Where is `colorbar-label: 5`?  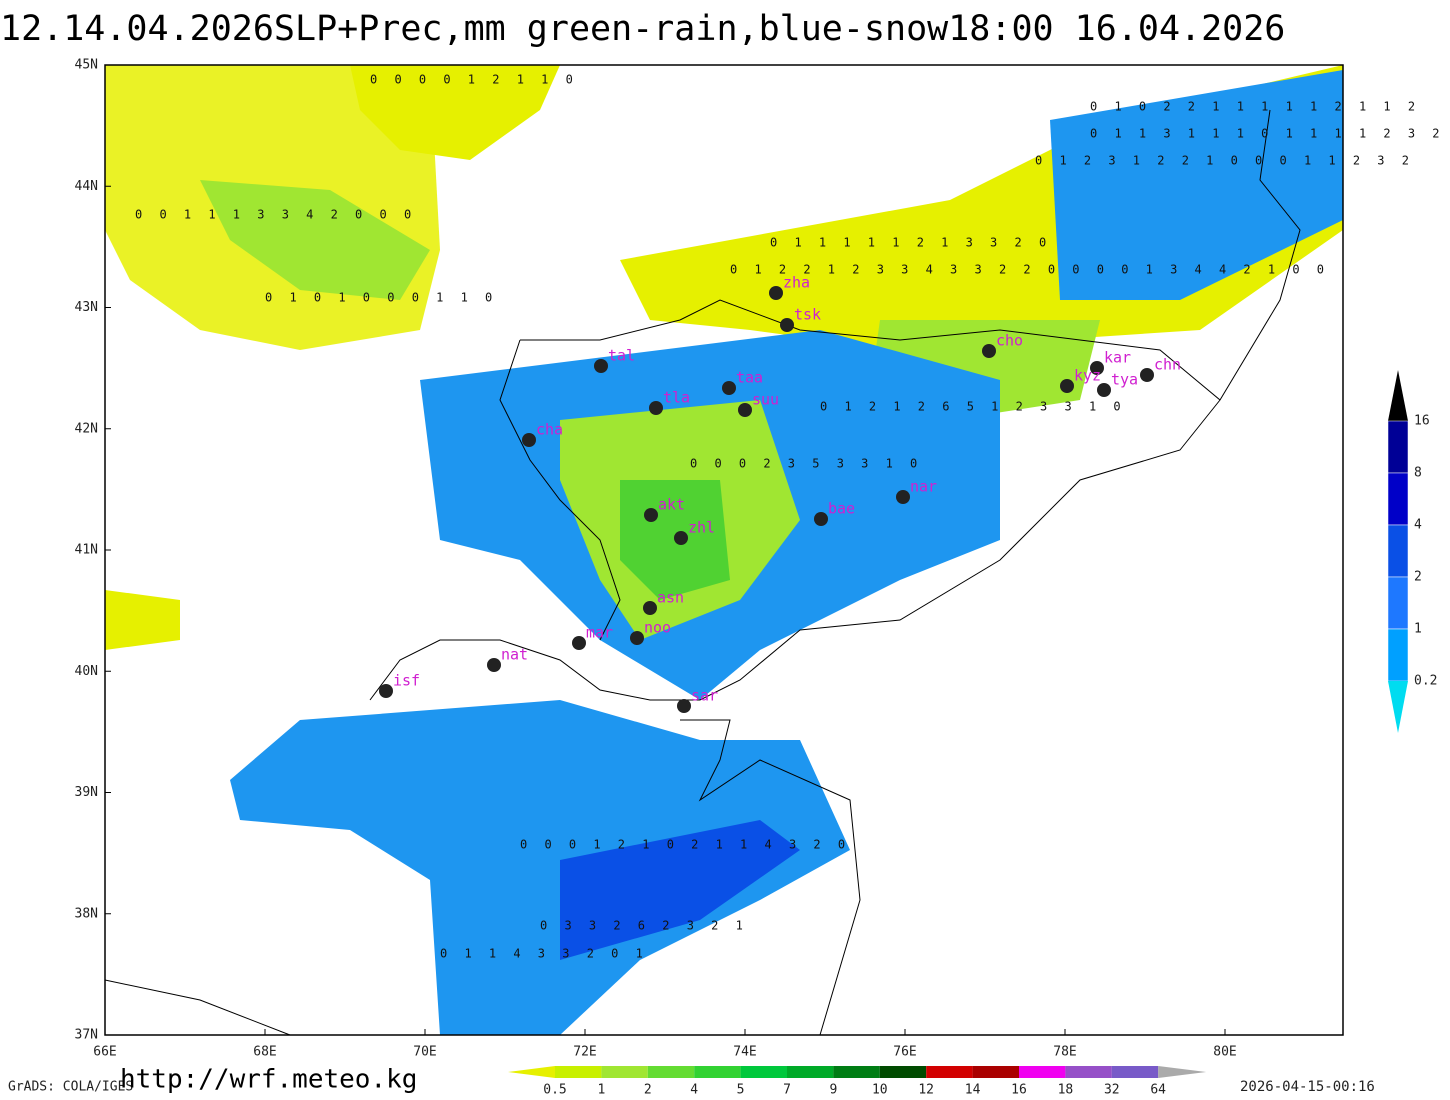 colorbar-label: 5 is located at coordinates (741, 1090).